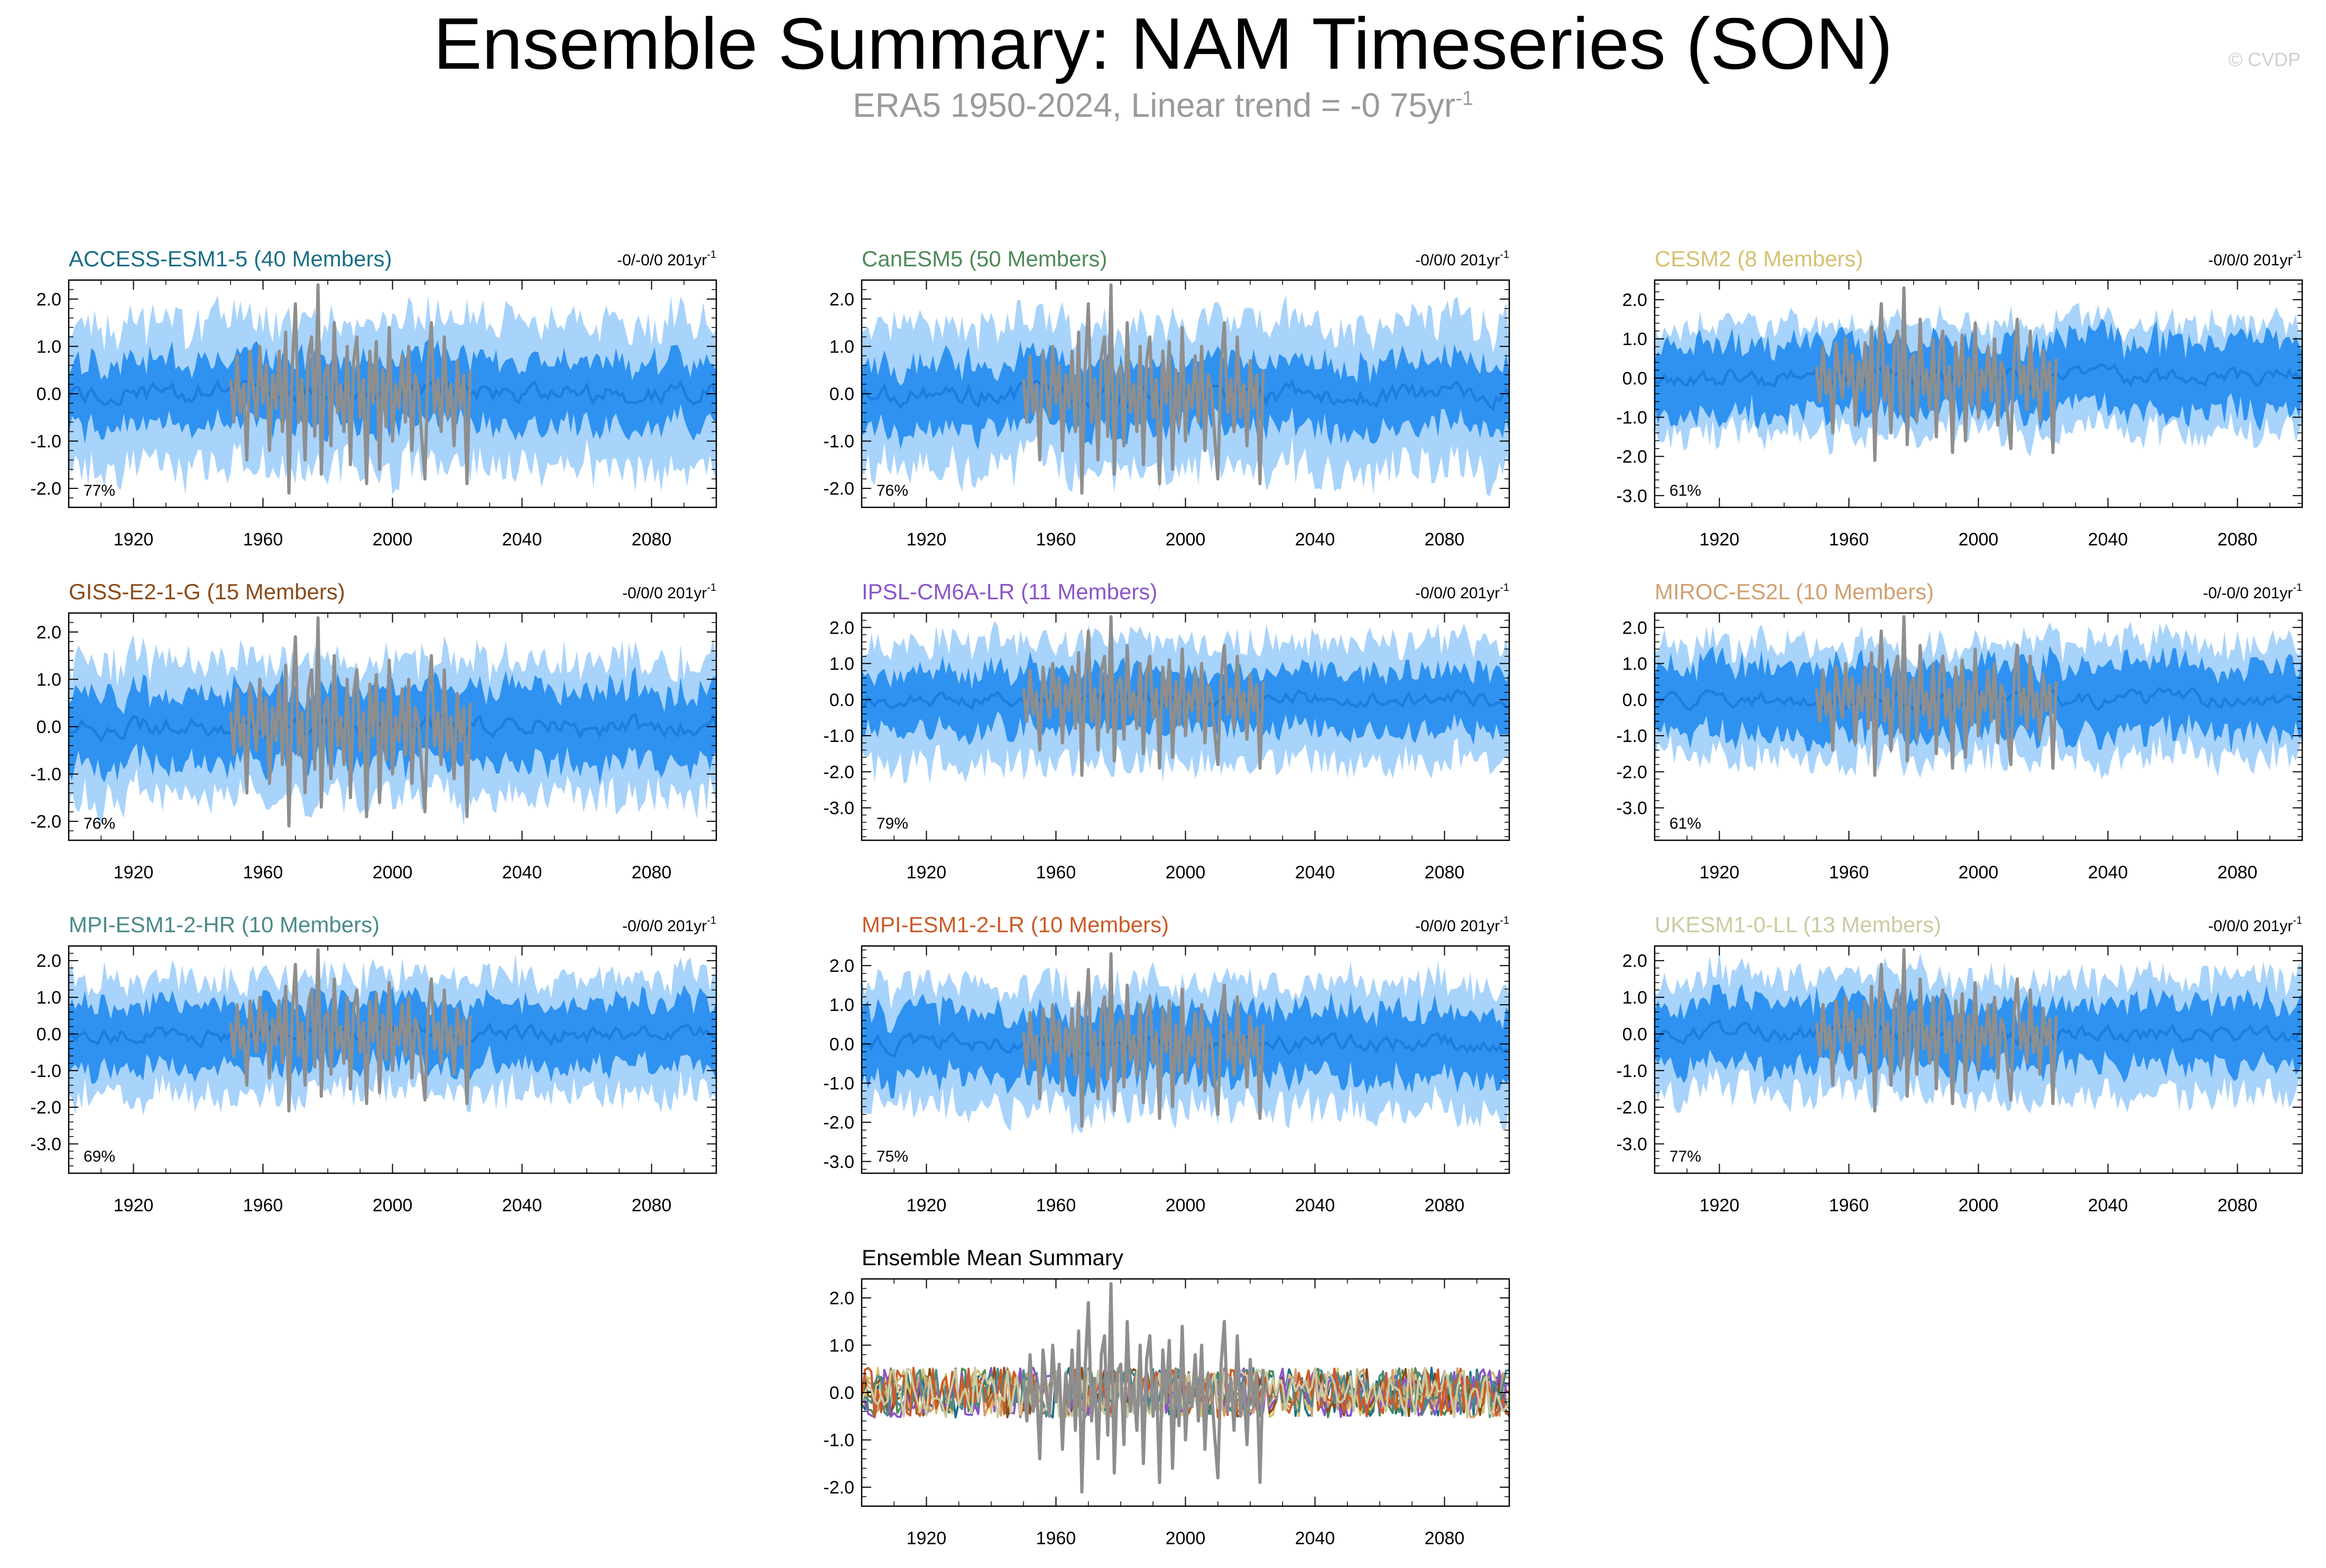 This screenshot has height=1568, width=2326. I want to click on panel-title: CESM2 (8 Members), so click(1759, 259).